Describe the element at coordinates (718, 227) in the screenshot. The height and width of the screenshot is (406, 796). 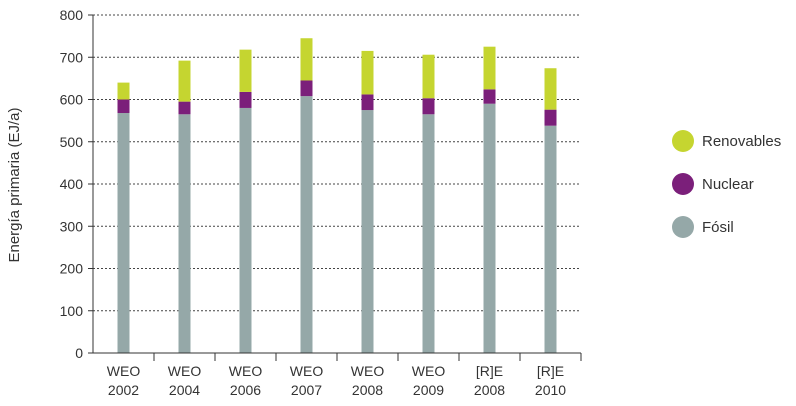
I see `legend-label: Fósil` at that location.